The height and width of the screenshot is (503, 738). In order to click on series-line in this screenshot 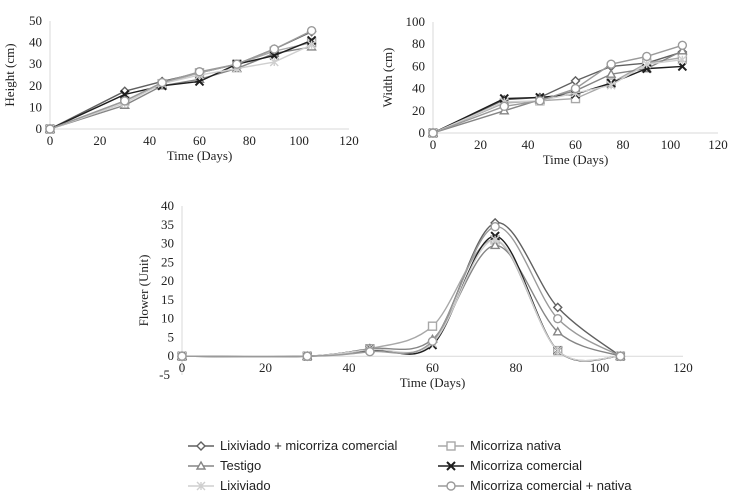, I will do `click(401, 300)`.